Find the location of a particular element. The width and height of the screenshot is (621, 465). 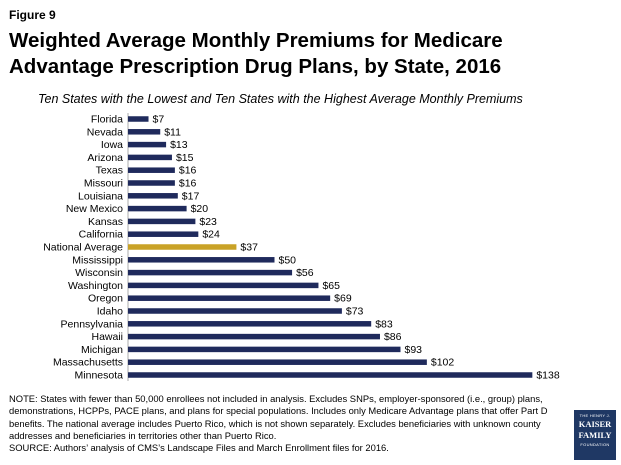

category-label-national-average: National Average is located at coordinates (83, 248).